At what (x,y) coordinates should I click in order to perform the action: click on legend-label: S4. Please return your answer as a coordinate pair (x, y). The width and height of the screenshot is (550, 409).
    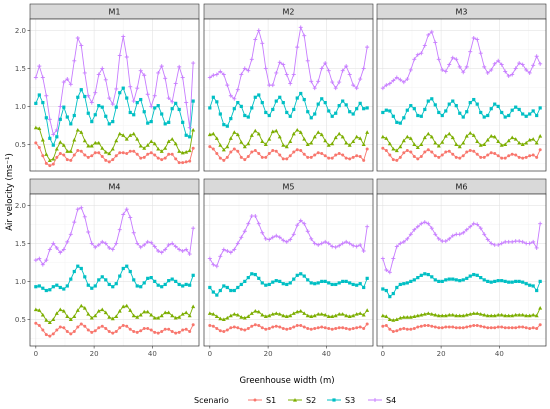
    Looking at the image, I should click on (391, 400).